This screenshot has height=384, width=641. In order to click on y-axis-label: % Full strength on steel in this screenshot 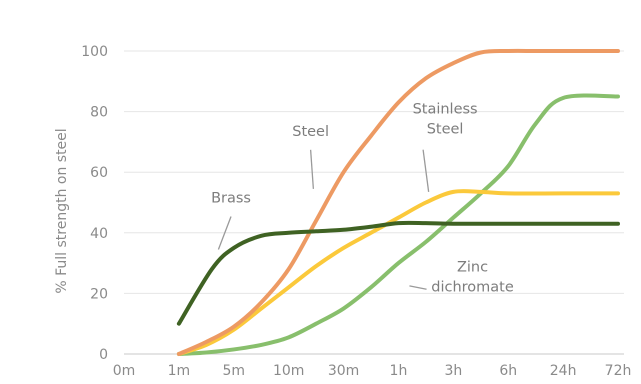, I will do `click(62, 210)`.